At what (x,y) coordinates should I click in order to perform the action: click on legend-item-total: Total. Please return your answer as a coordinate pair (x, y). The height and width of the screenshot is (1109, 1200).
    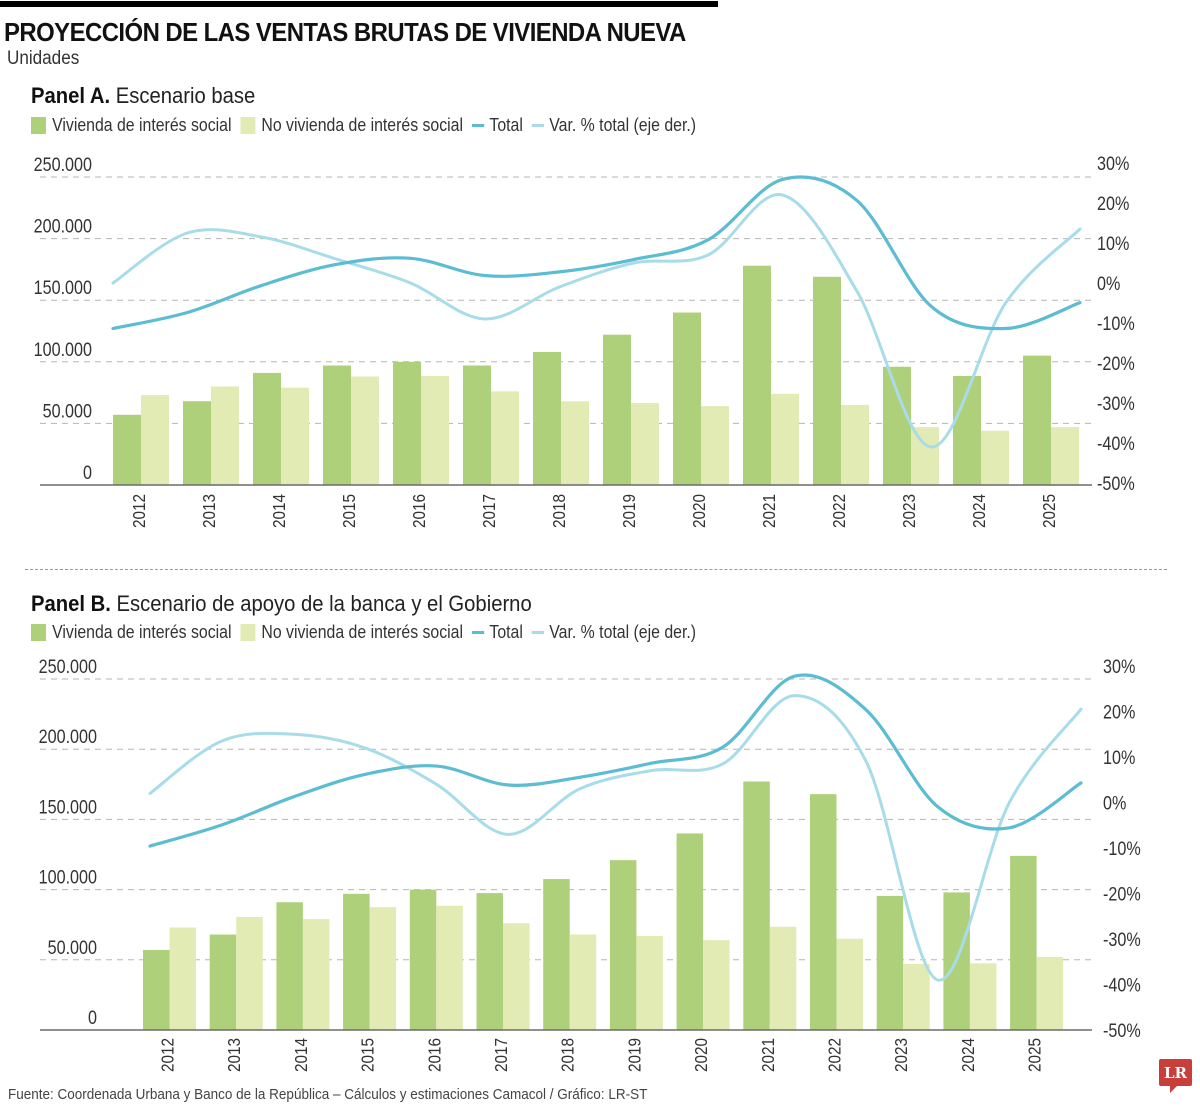
    Looking at the image, I should click on (497, 125).